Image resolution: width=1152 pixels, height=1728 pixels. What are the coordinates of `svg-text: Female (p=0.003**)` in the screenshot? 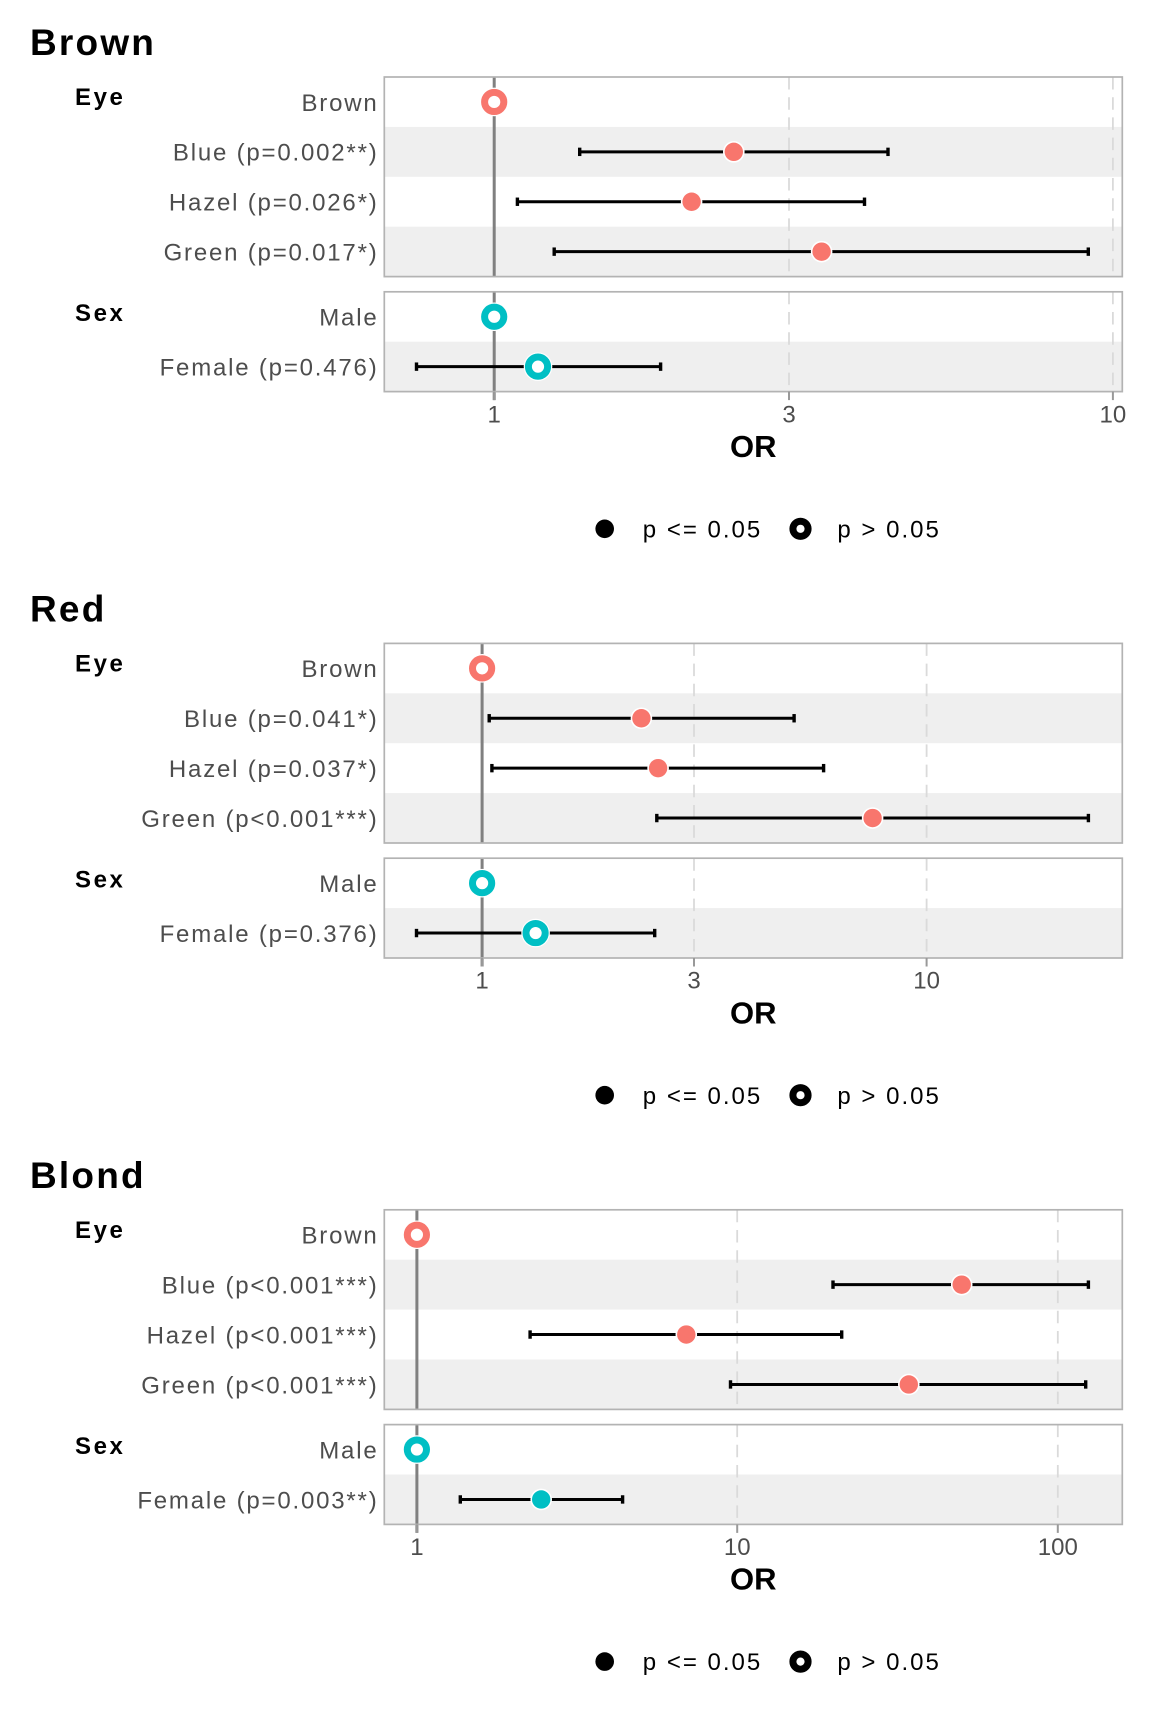 It's located at (257, 1500).